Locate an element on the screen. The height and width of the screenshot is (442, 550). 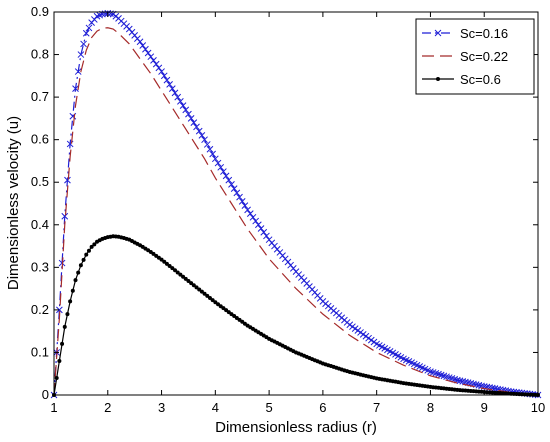
legend-item: Sc=0.6 is located at coordinates (461, 79).